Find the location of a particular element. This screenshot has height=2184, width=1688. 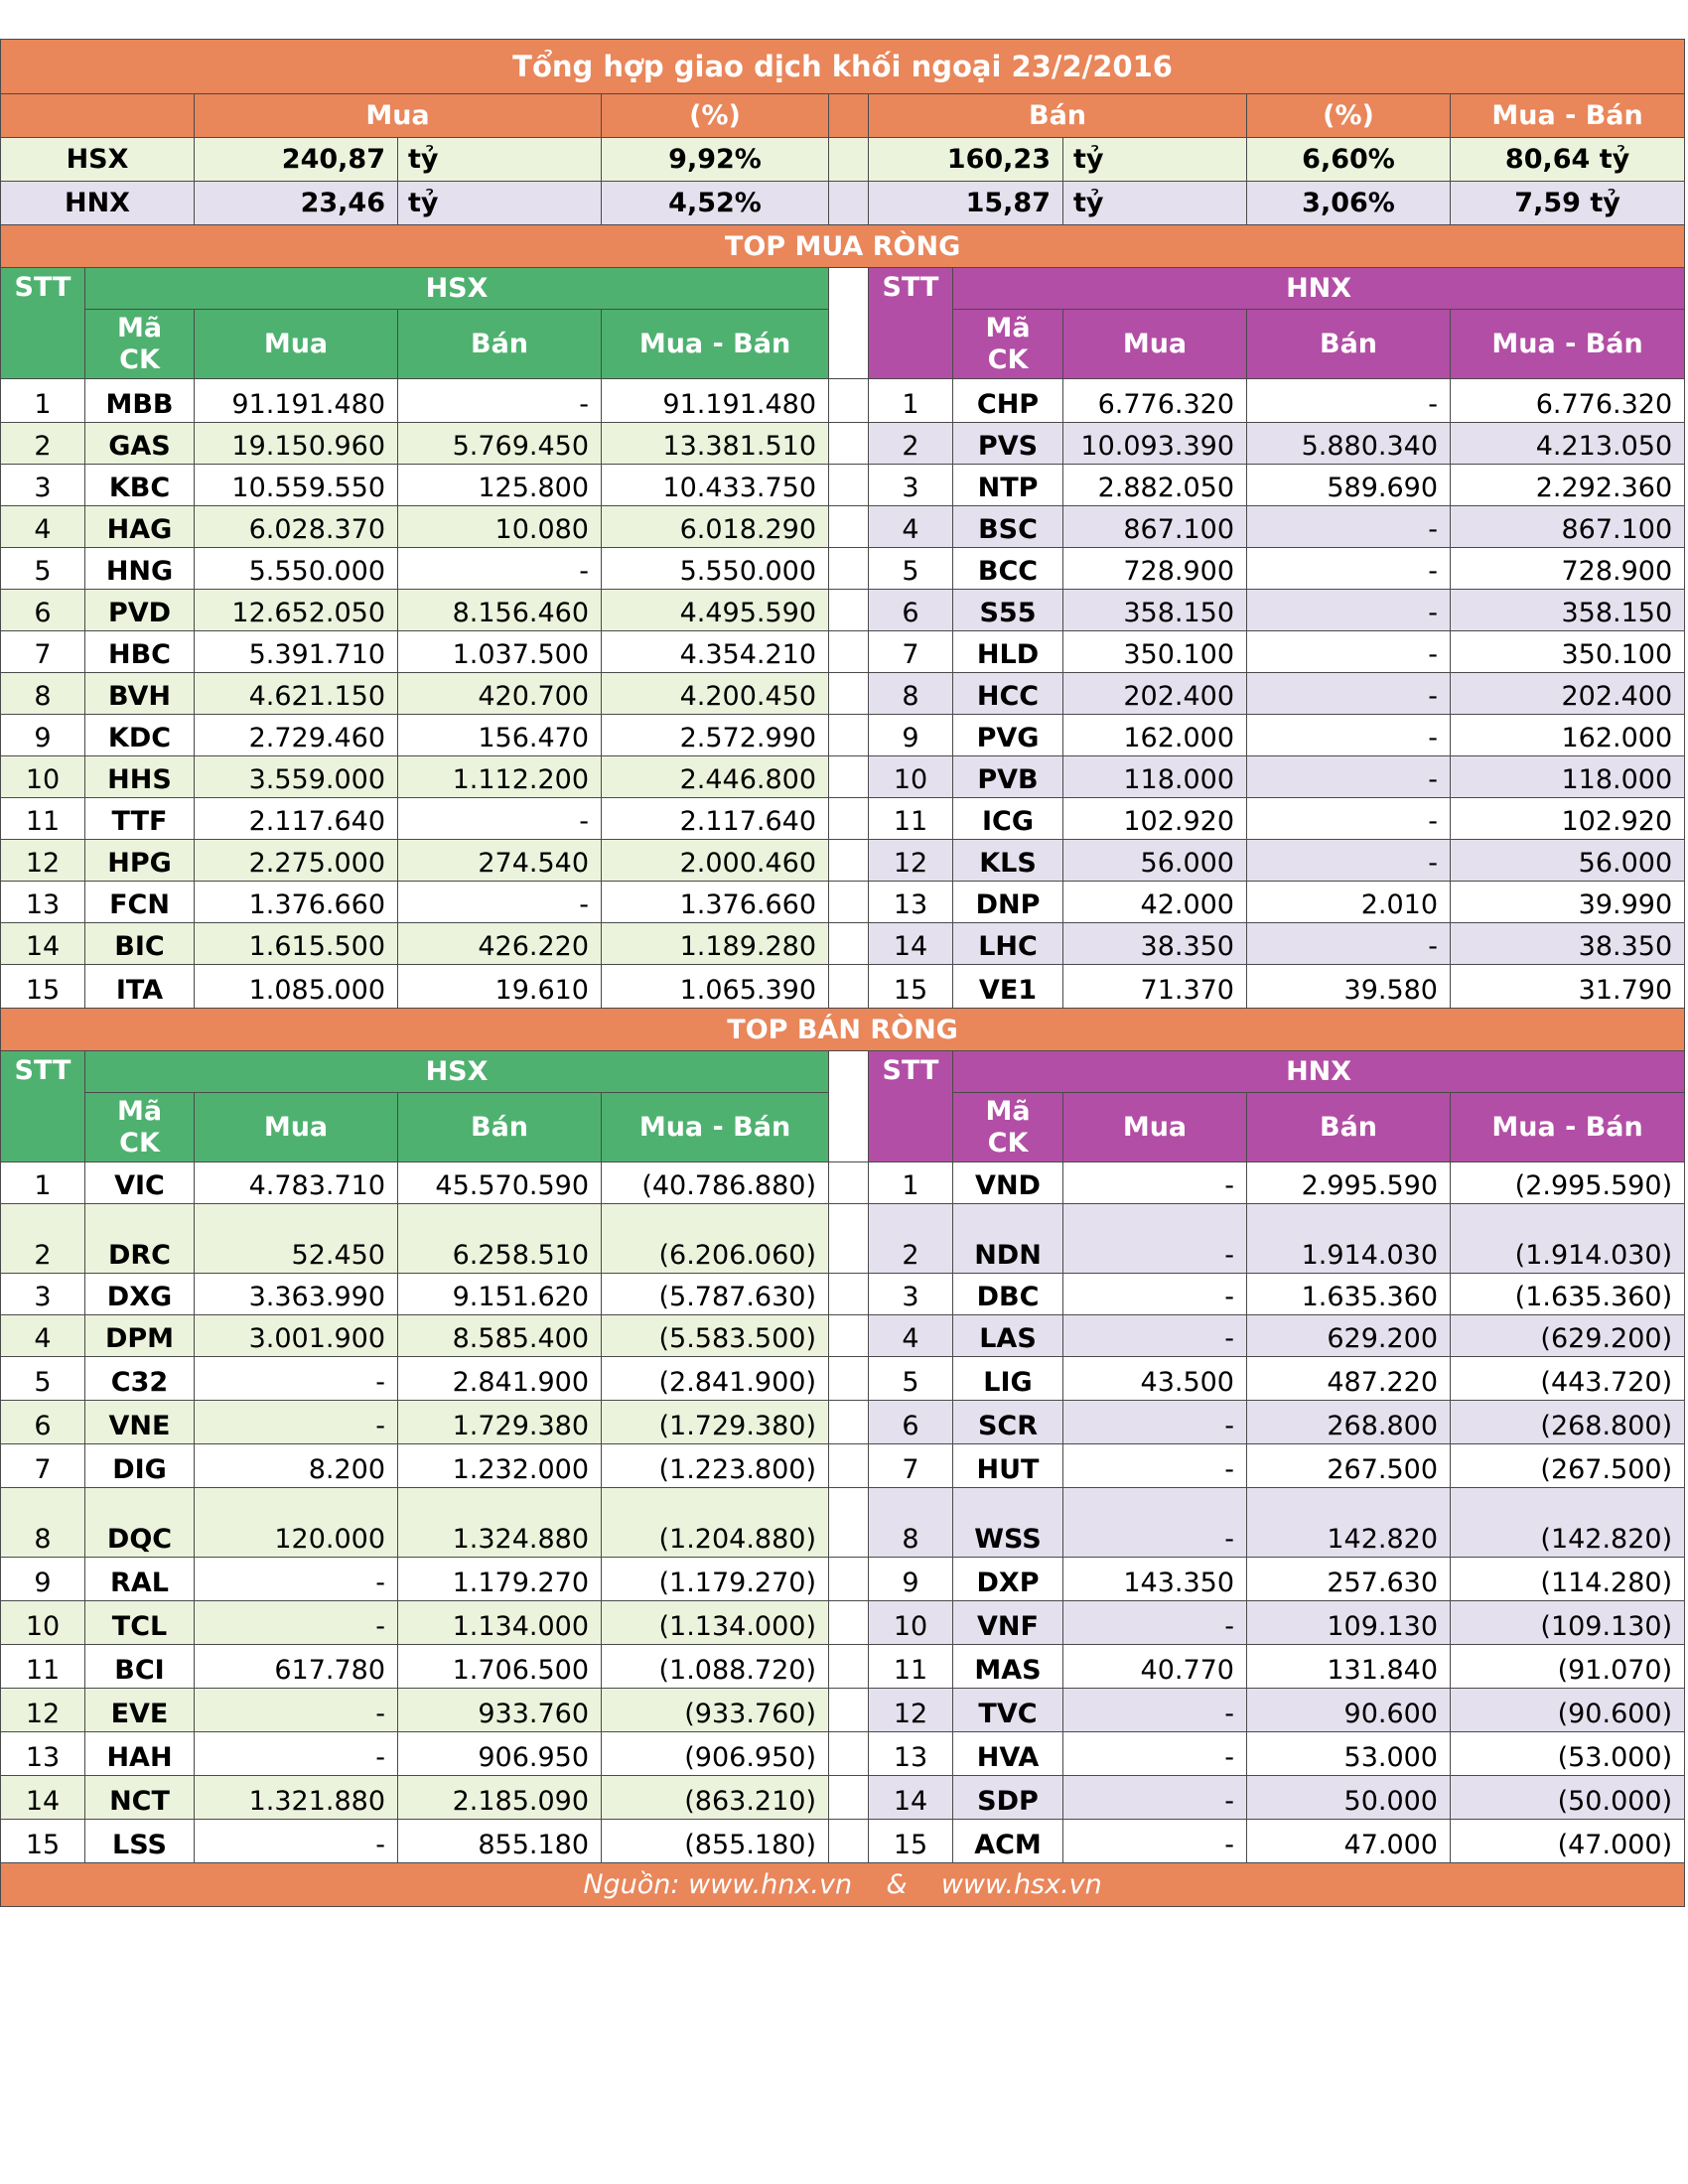

sell-header: Bán is located at coordinates (1348, 1127).